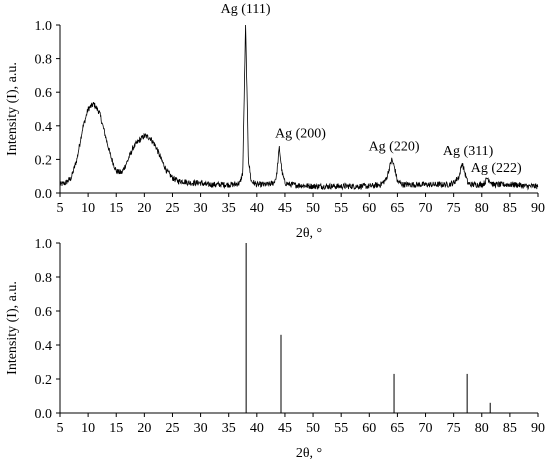  What do you see at coordinates (468, 151) in the screenshot?
I see `peak-annotation: Ag (311)` at bounding box center [468, 151].